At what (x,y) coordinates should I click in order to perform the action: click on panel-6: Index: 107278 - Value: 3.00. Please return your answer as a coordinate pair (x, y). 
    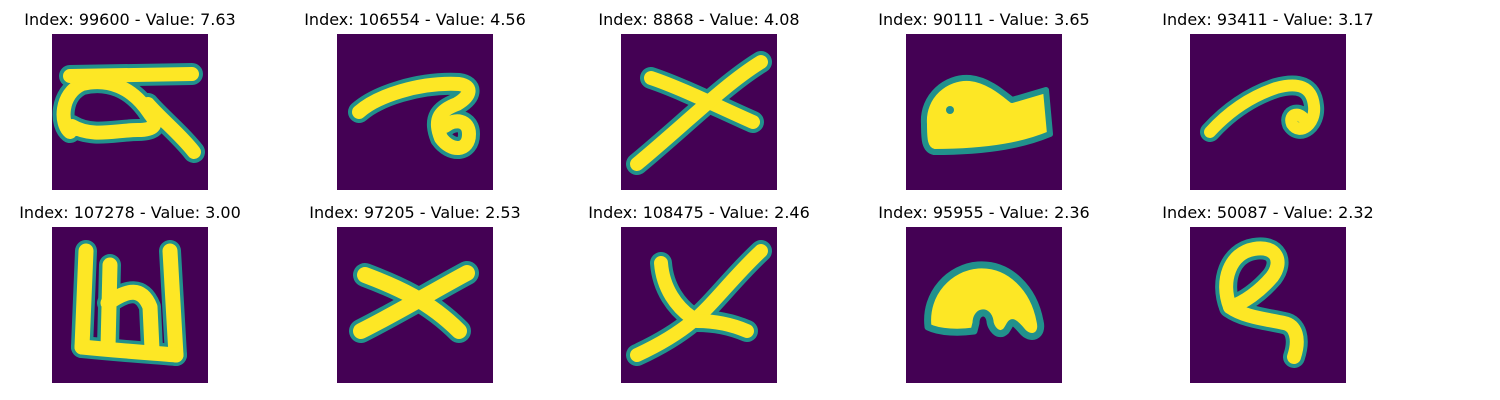
    Looking at the image, I should click on (130, 293).